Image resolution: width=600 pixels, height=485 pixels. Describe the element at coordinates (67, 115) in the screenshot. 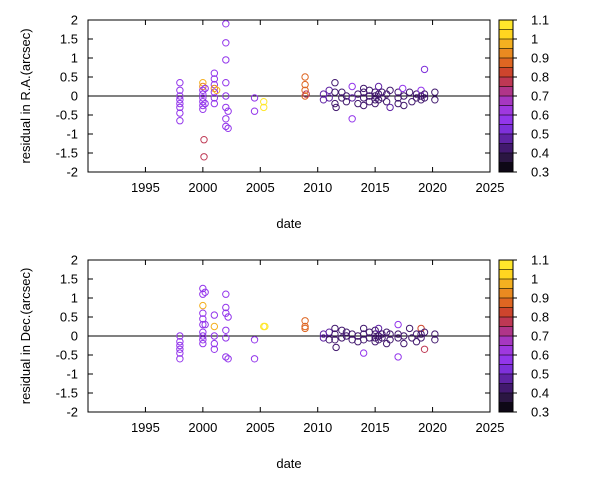

I see `y-tick-label: -0.5` at that location.